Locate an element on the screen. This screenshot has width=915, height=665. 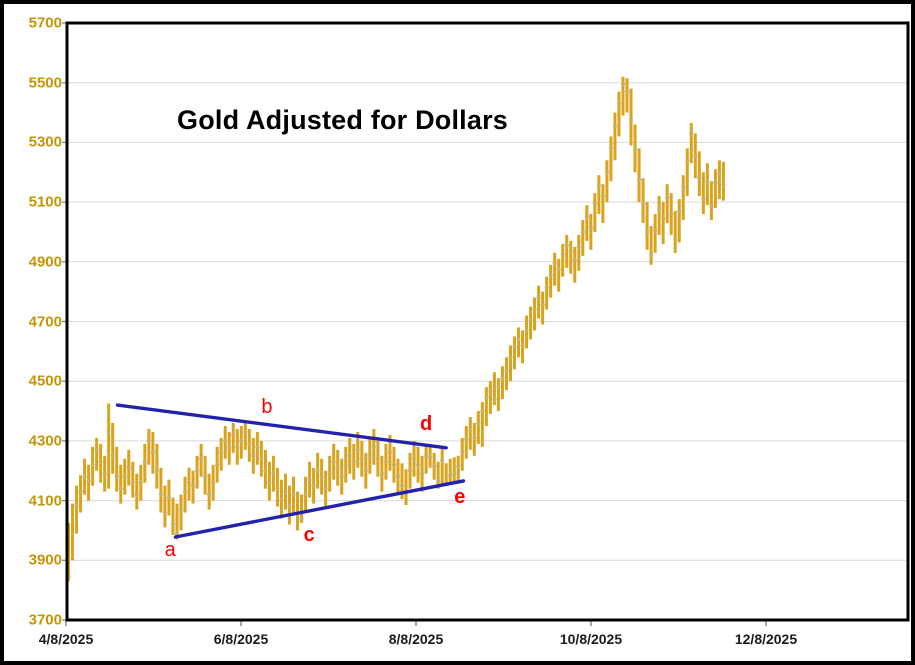
annotation-c: c is located at coordinates (309, 535).